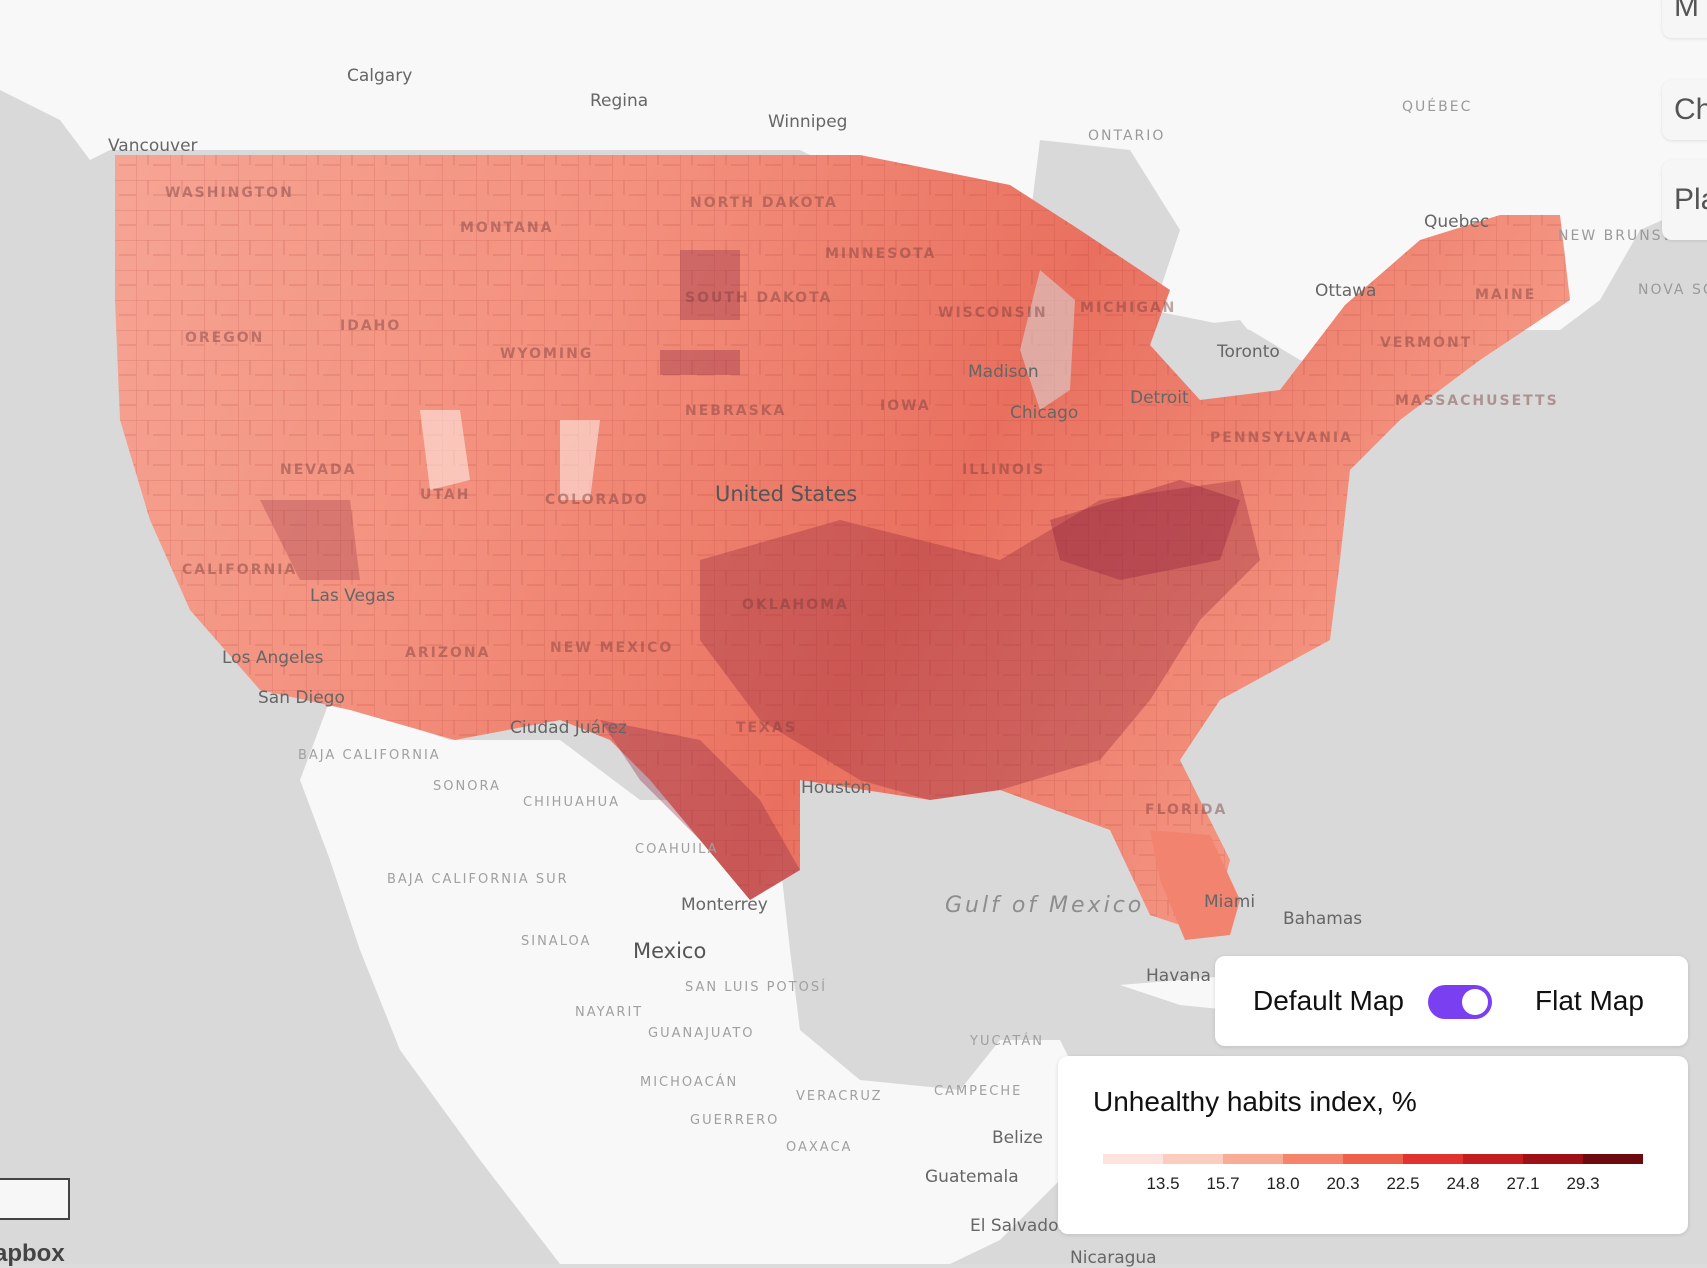  Describe the element at coordinates (1583, 1183) in the screenshot. I see `legend-tick-label: 29.3` at that location.